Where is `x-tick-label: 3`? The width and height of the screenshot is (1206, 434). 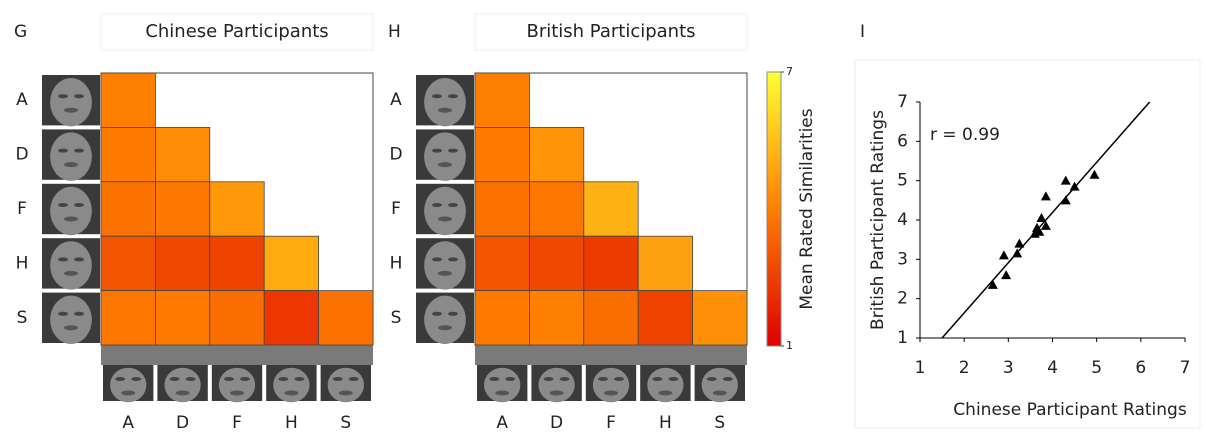
x-tick-label: 3 is located at coordinates (1008, 368).